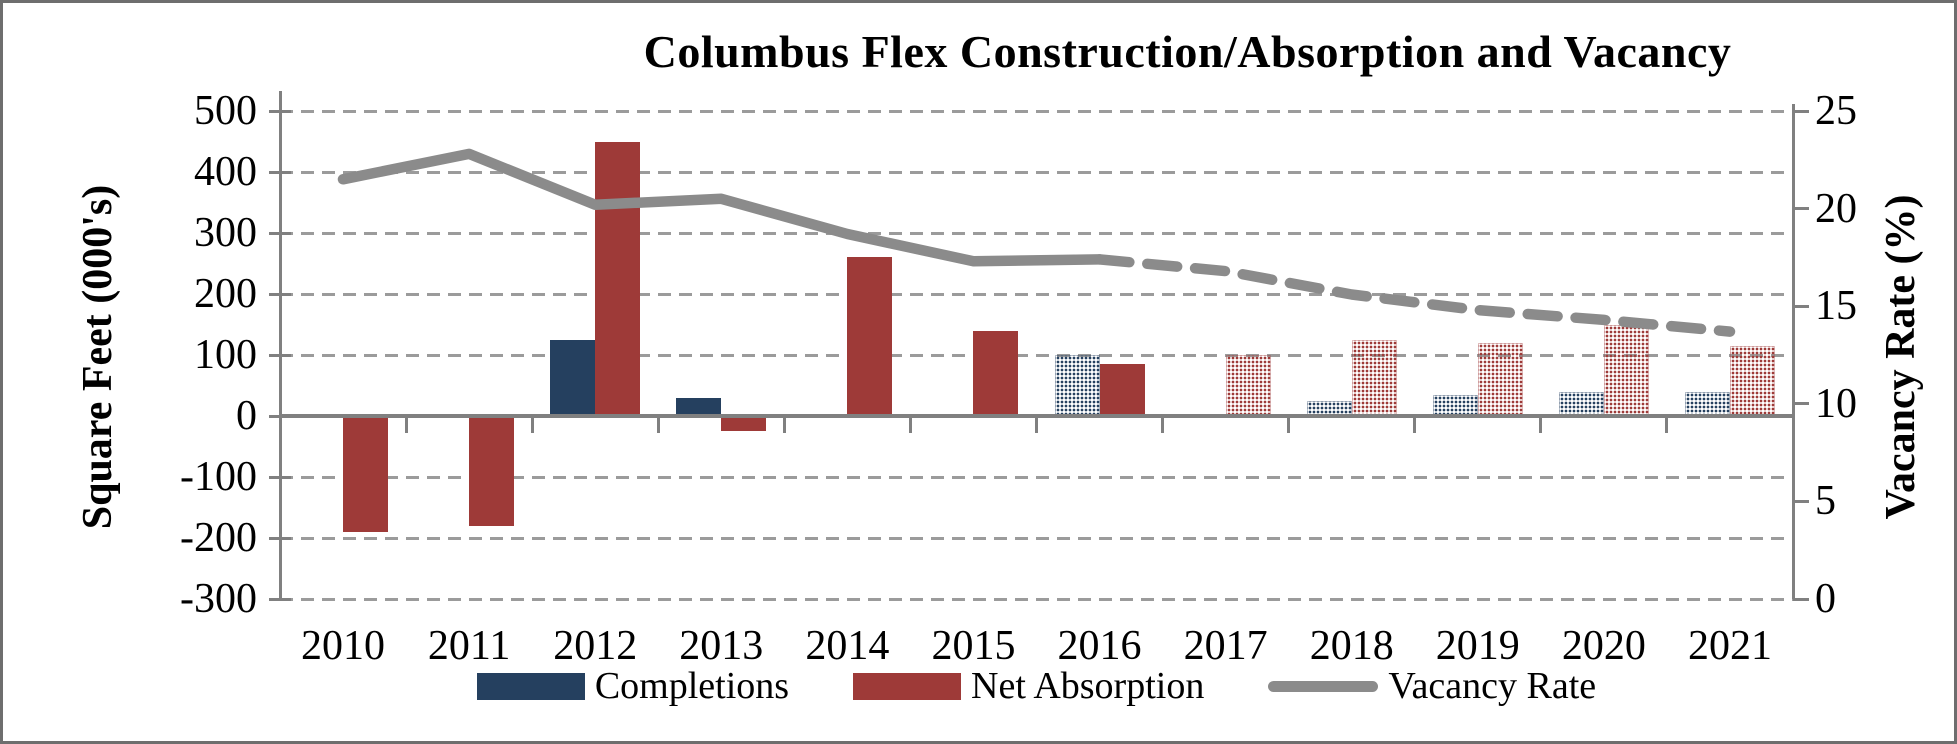 This screenshot has width=1957, height=744. I want to click on right-tick-label-15: 15, so click(1836, 306).